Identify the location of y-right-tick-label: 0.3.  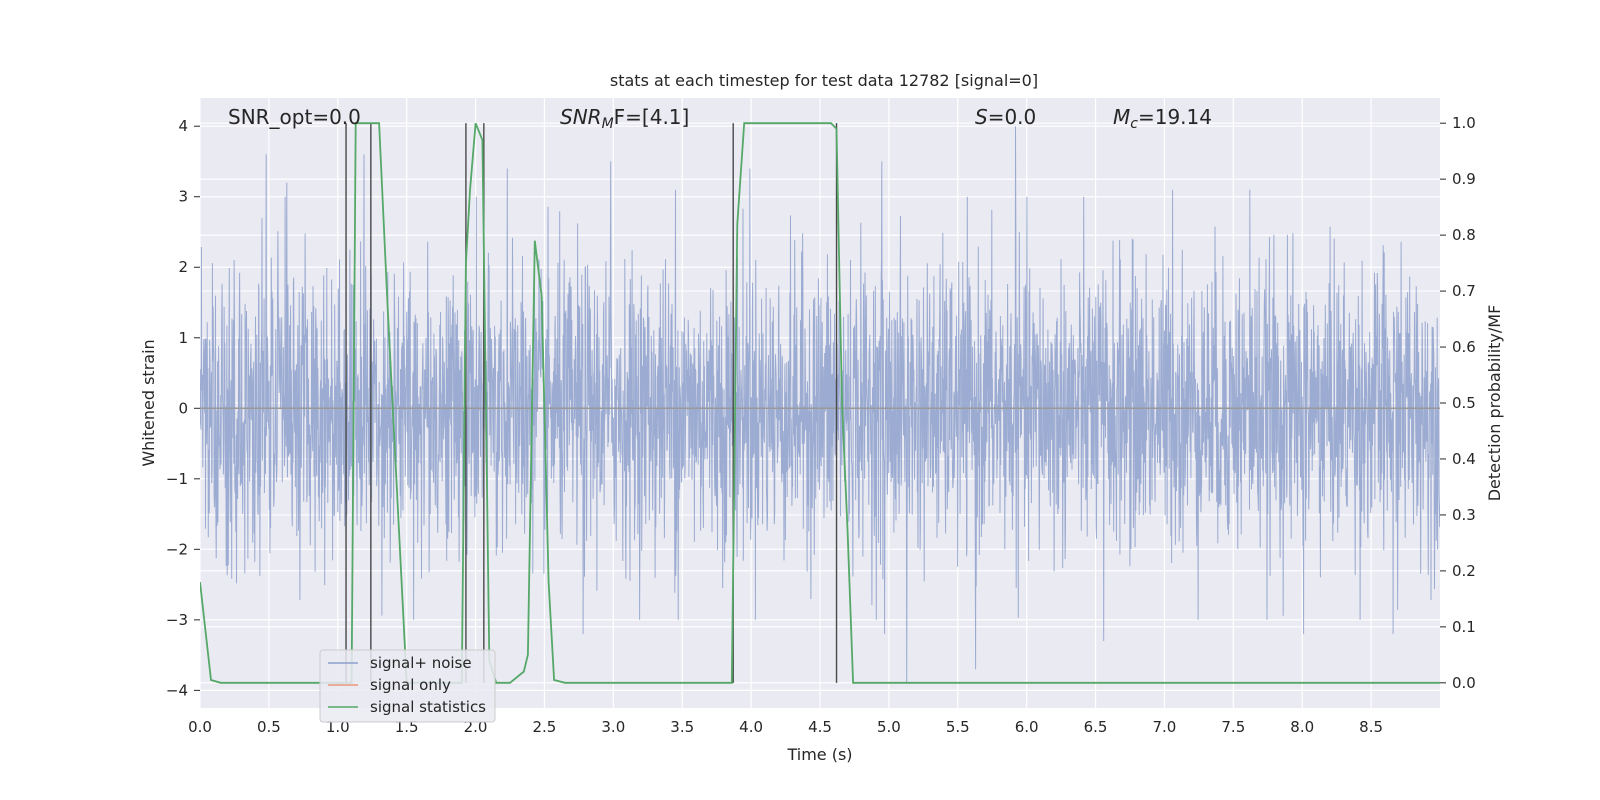
(1464, 515).